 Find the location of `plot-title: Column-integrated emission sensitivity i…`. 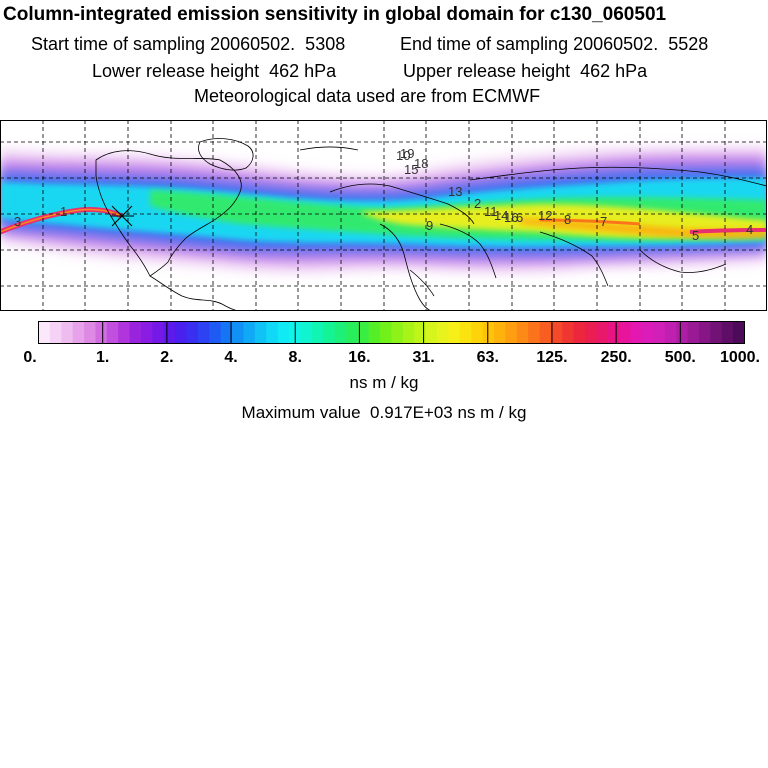

plot-title: Column-integrated emission sensitivity i… is located at coordinates (335, 14).